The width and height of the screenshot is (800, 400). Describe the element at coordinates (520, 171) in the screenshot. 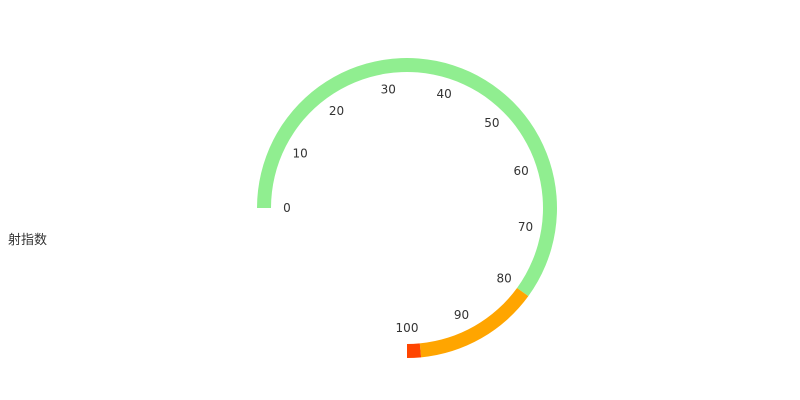

I see `tick-label-60: 60` at that location.